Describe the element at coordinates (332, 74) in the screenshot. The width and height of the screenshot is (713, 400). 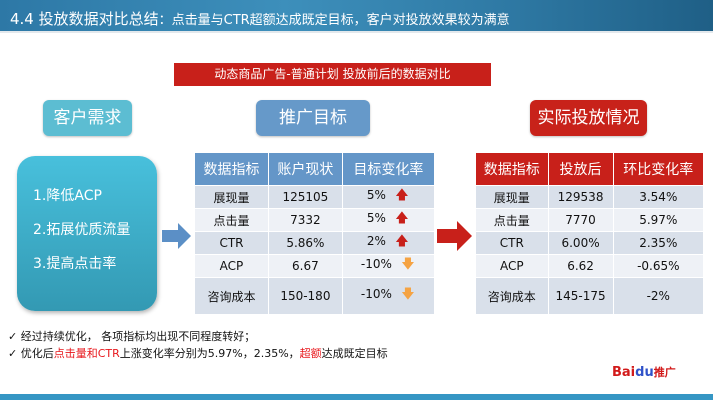
I see `comparison-banner: 动态商品广告-普通计划 投放前后的数据对比` at that location.